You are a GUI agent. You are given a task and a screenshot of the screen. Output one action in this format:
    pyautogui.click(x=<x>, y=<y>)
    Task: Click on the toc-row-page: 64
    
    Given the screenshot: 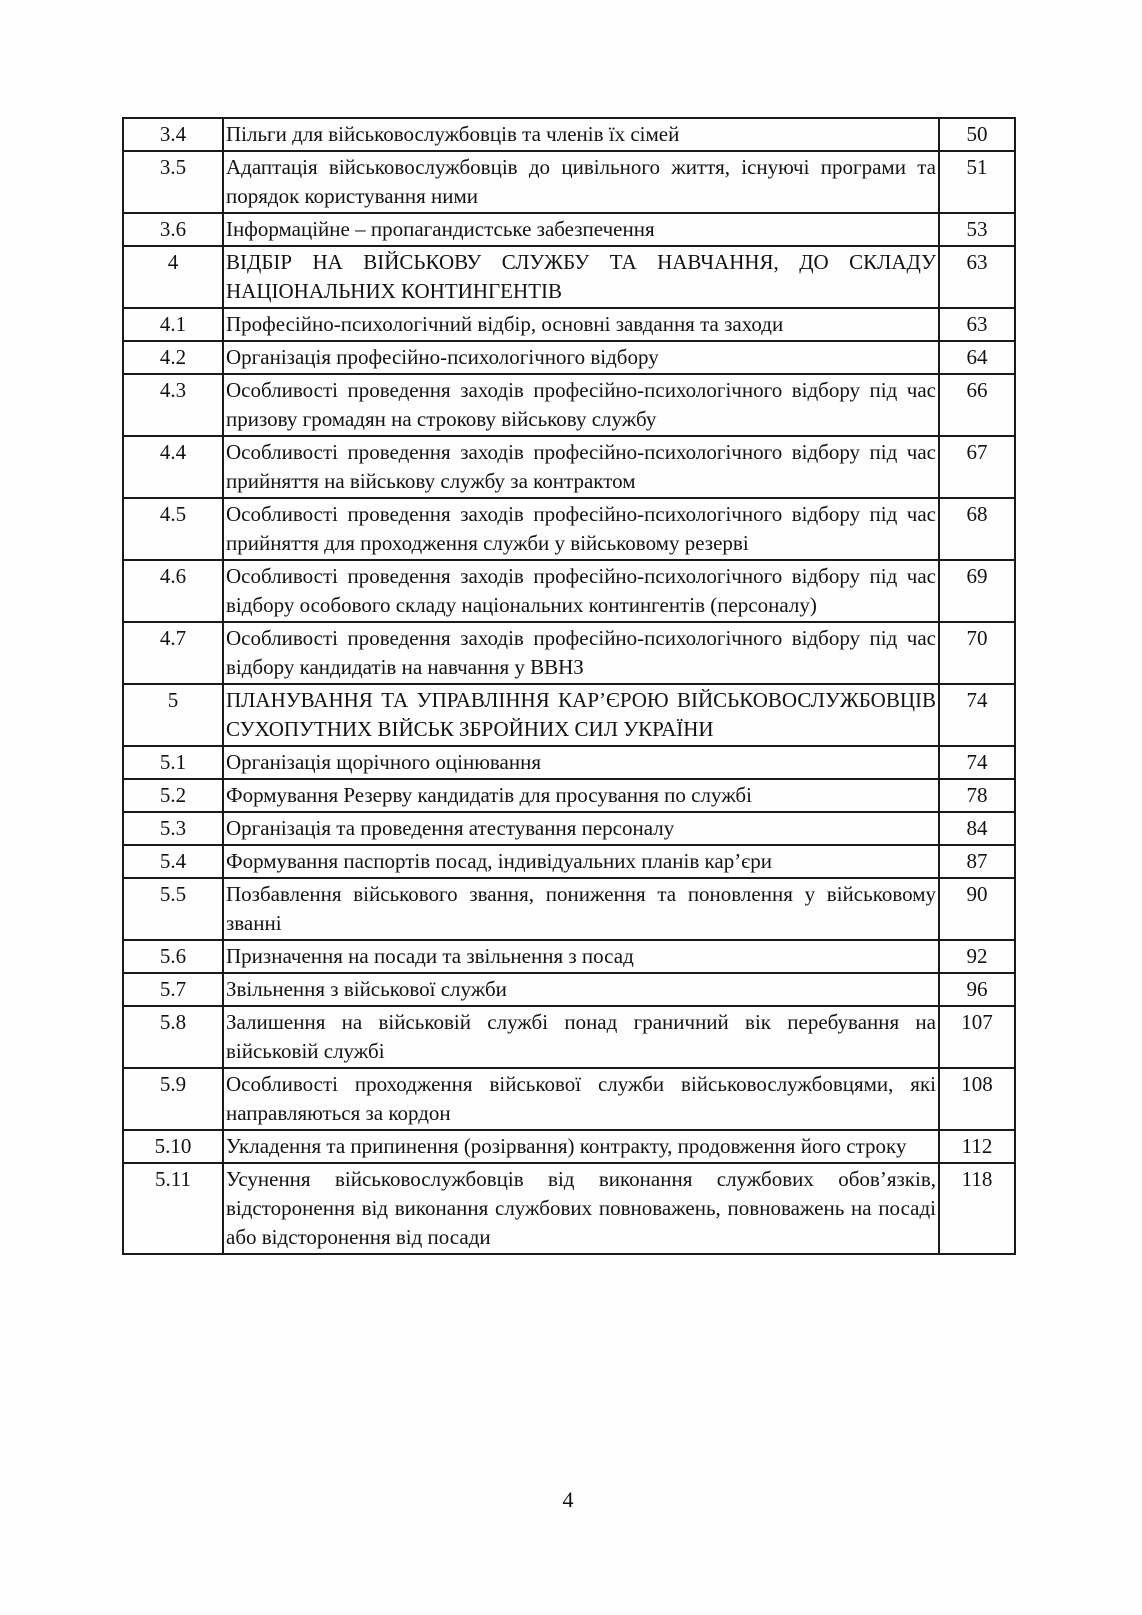 What is the action you would take?
    pyautogui.click(x=977, y=357)
    